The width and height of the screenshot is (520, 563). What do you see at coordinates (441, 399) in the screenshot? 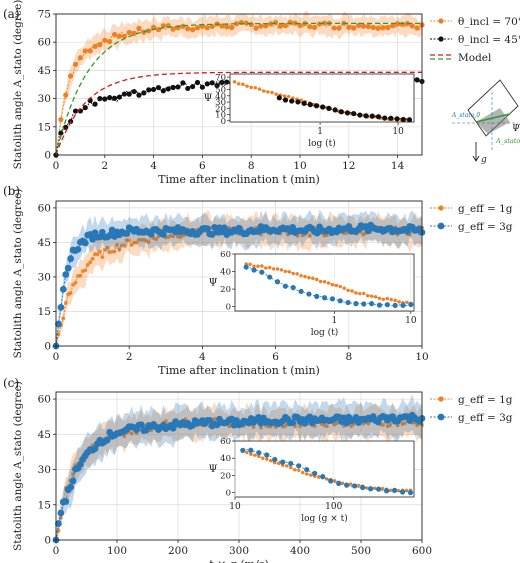
I see `legend-marker` at bounding box center [441, 399].